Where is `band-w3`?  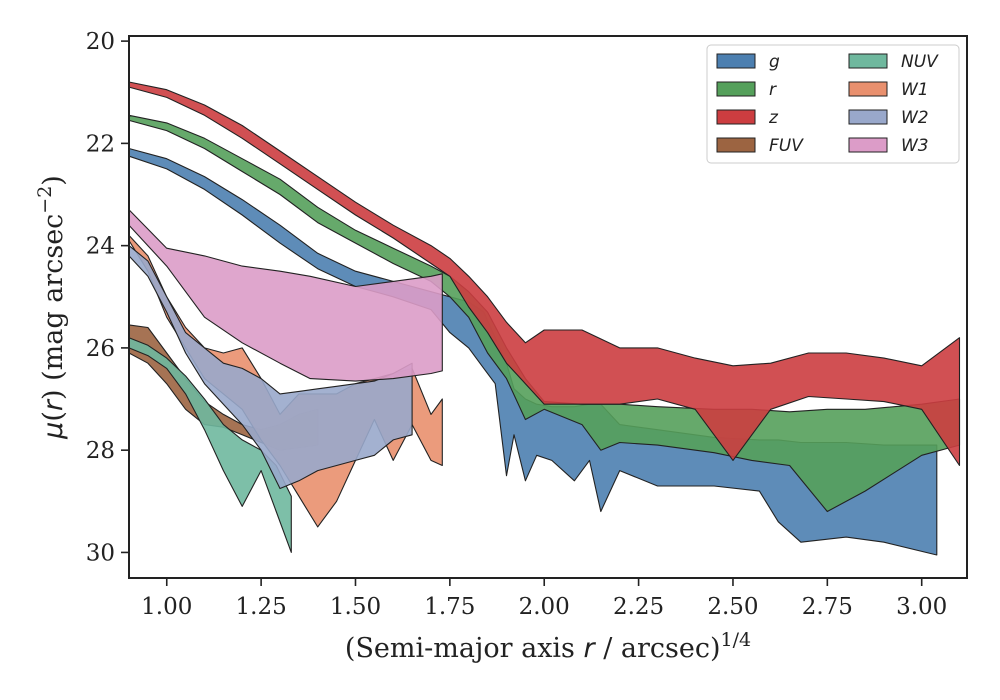
band-w3 is located at coordinates (285, 295).